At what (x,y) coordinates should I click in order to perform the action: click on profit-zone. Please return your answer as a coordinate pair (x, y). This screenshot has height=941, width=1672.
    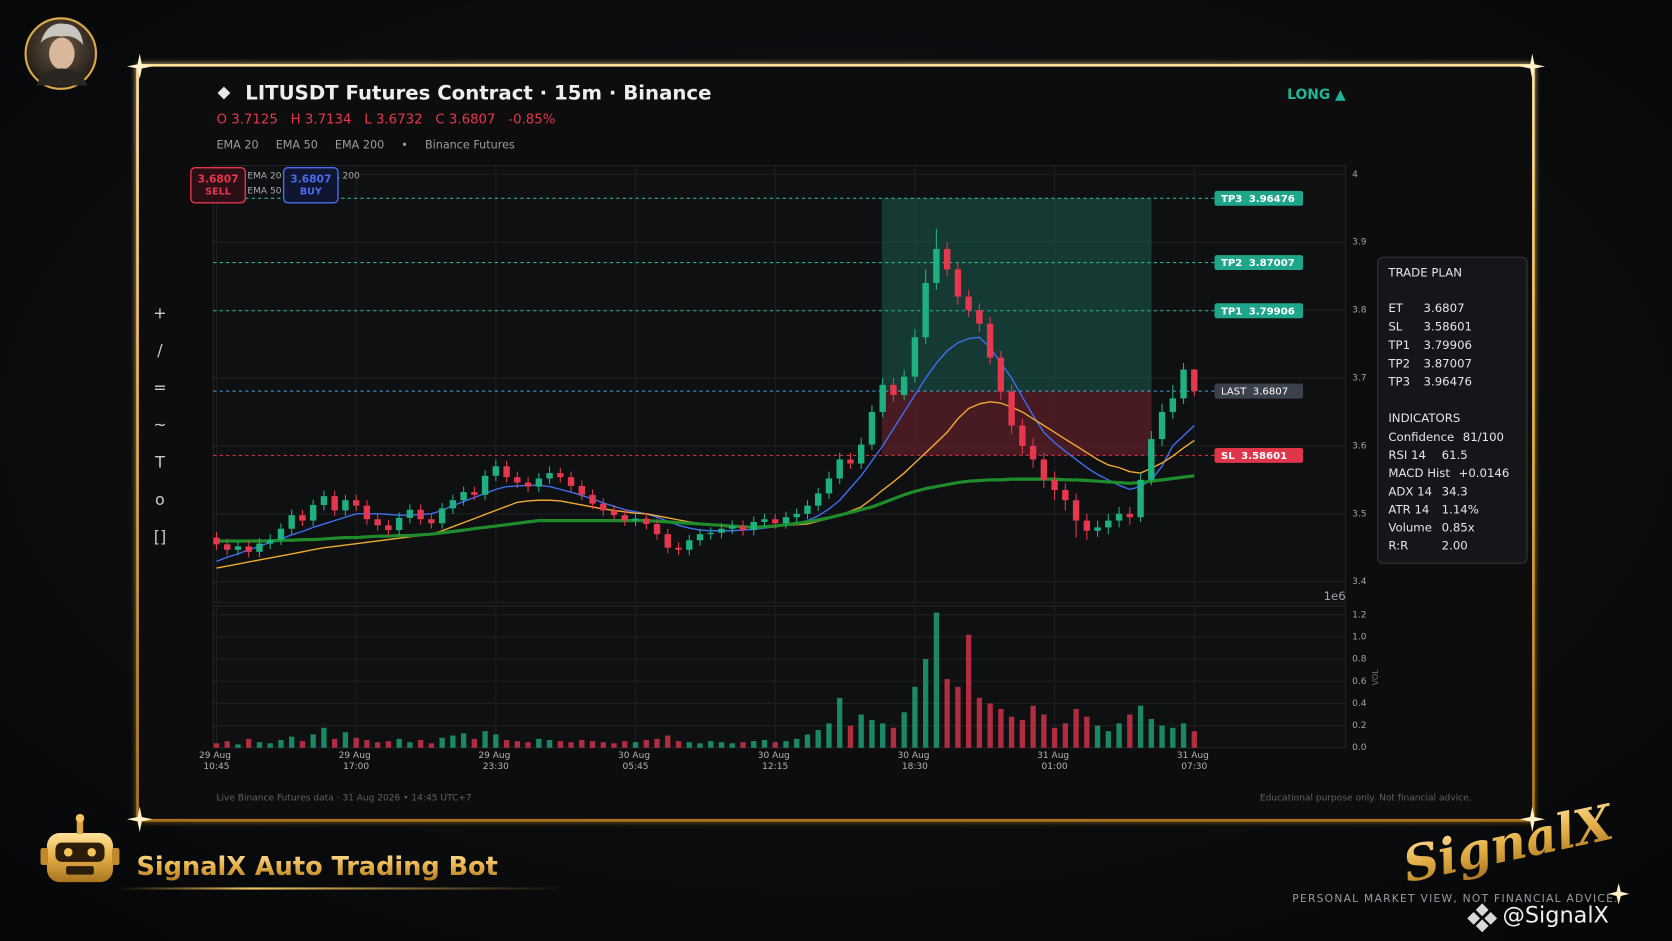
    Looking at the image, I should click on (1016, 295).